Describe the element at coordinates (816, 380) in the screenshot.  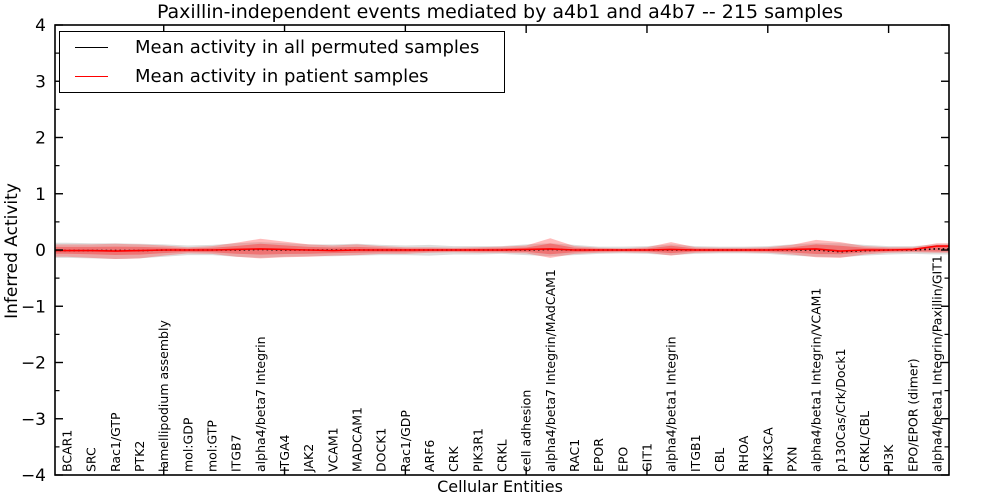
I see `x-category-label: alpha4/beta1 Integrin/VCAM1` at that location.